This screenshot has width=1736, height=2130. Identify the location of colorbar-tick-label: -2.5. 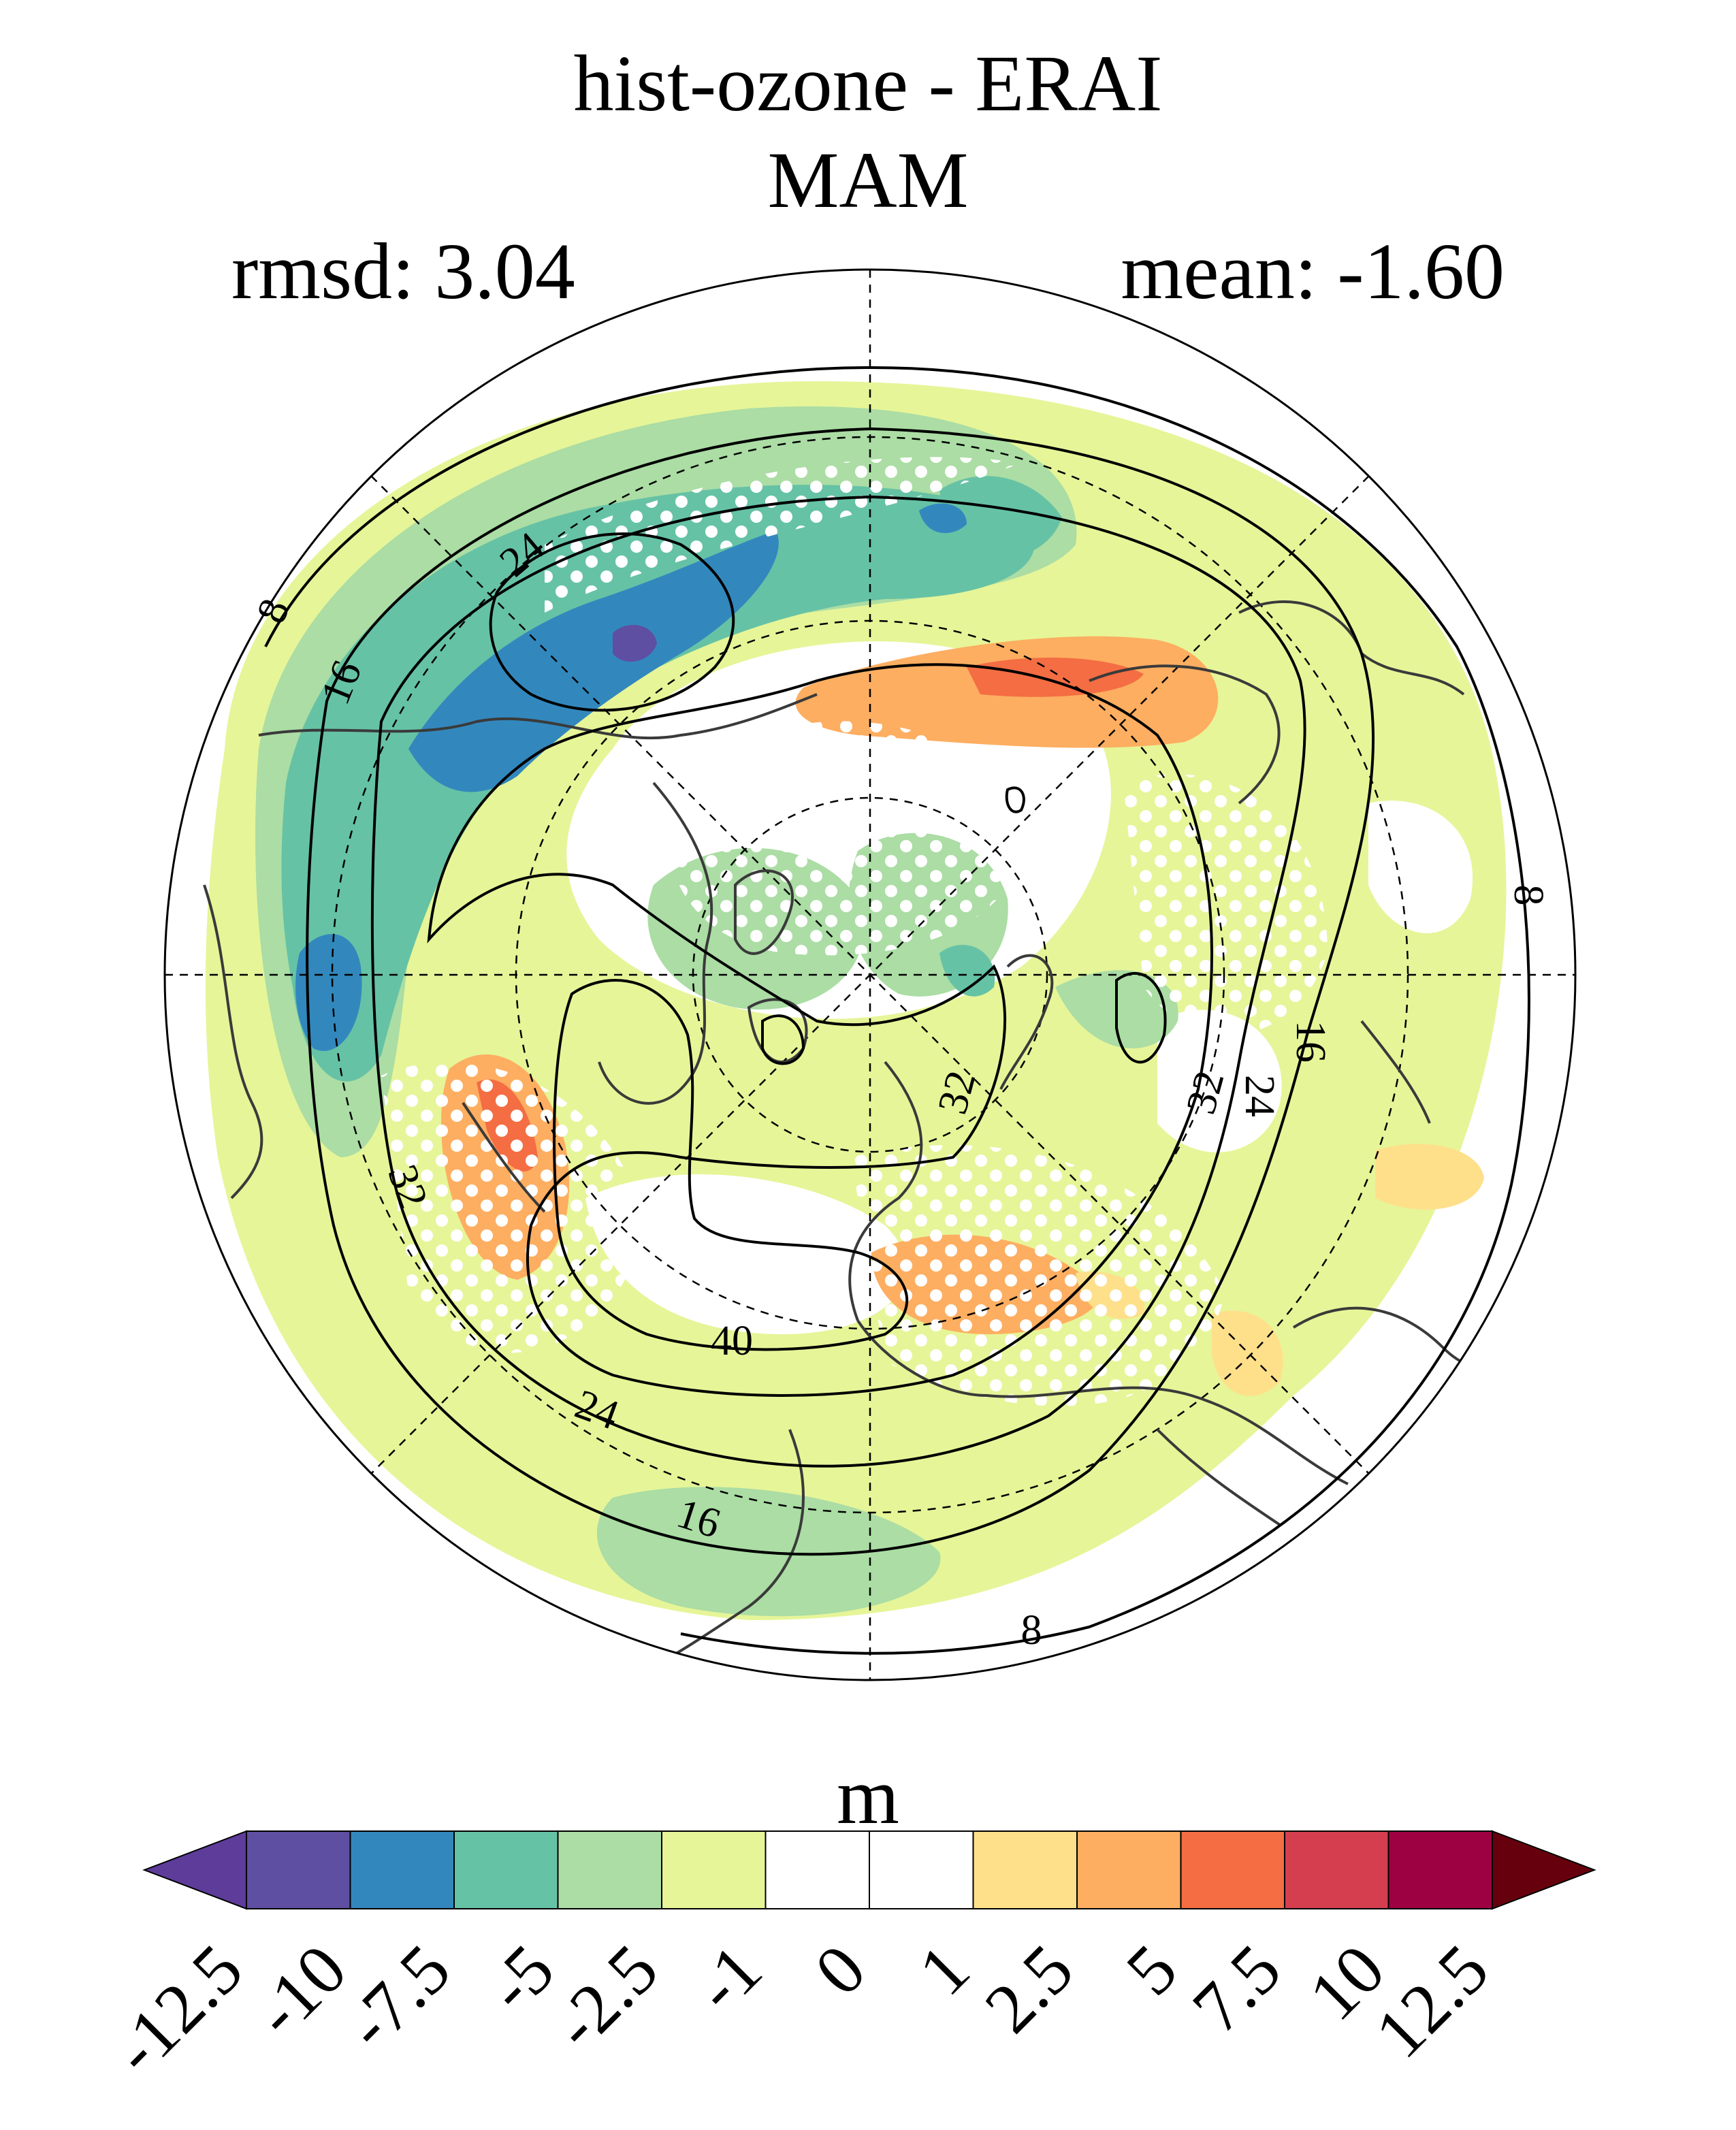
(606, 1997).